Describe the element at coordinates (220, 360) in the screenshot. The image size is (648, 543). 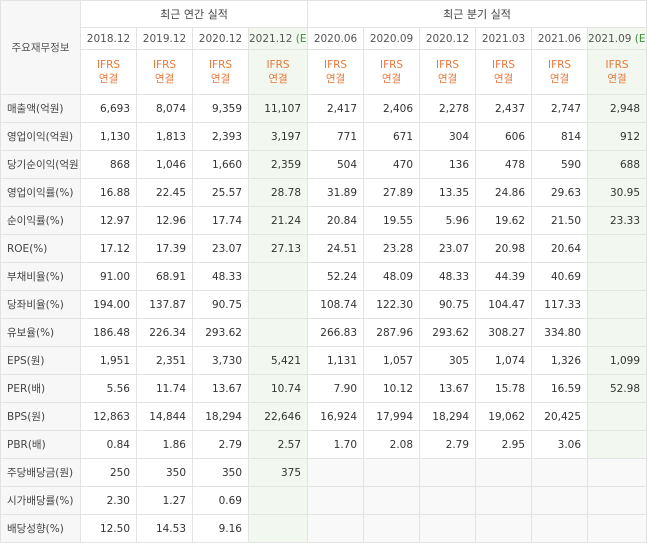
I see `value-cell: 3,730` at that location.